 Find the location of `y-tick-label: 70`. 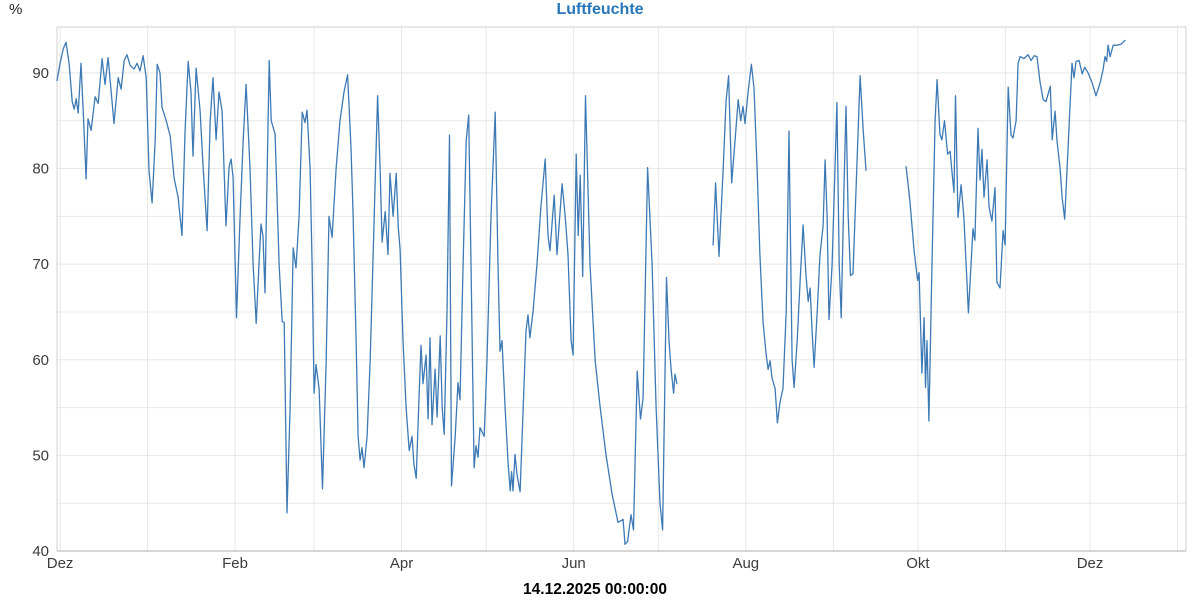

y-tick-label: 70 is located at coordinates (40, 264).